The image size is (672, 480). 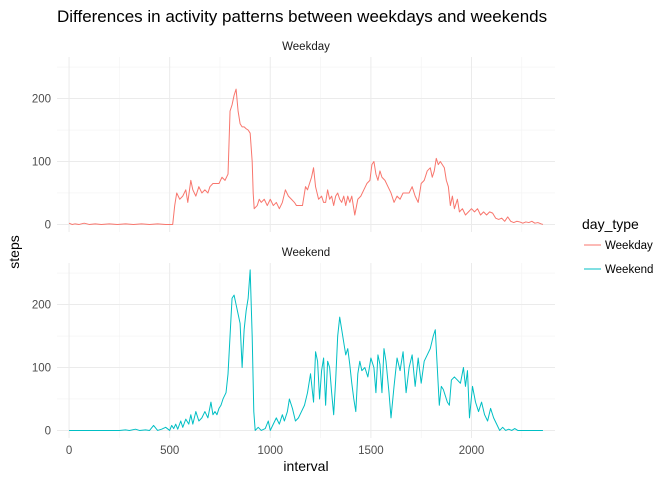 I want to click on legend-label-weekend: Weekend, so click(x=629, y=270).